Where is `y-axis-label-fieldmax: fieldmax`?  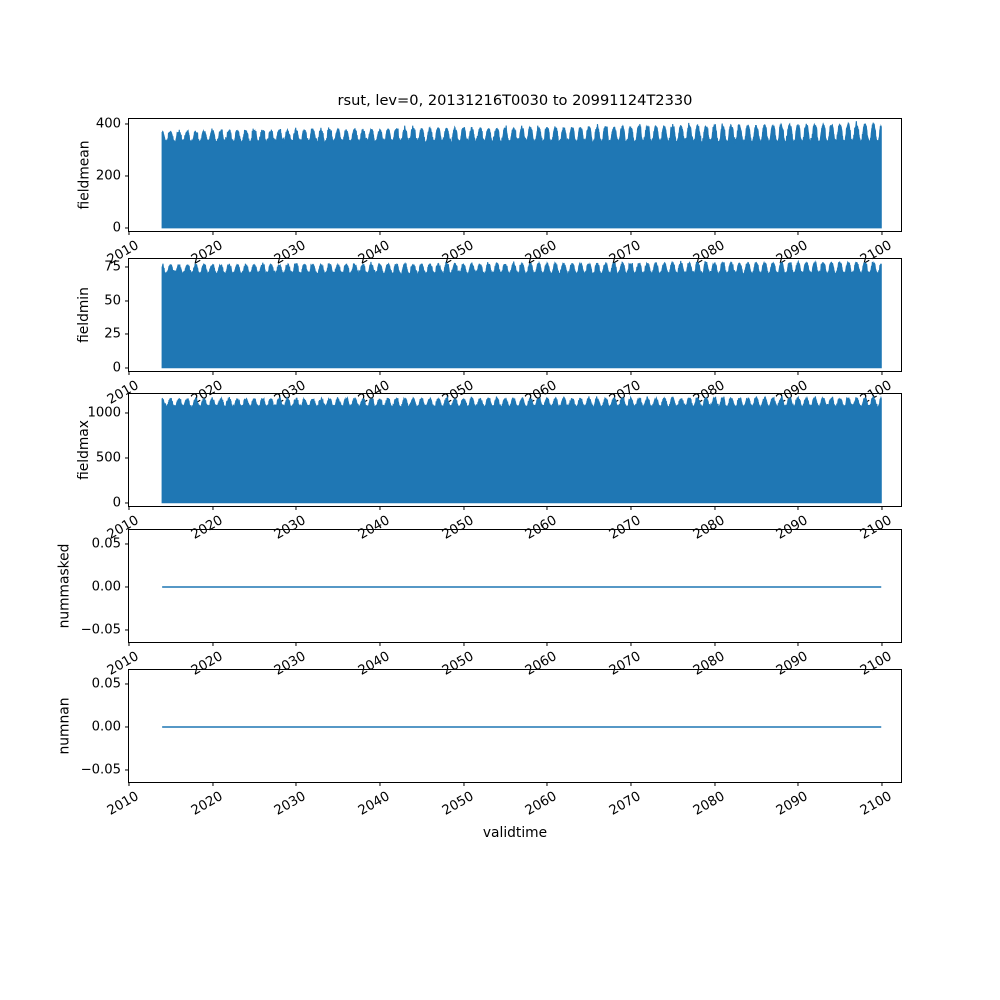
y-axis-label-fieldmax: fieldmax is located at coordinates (83, 450).